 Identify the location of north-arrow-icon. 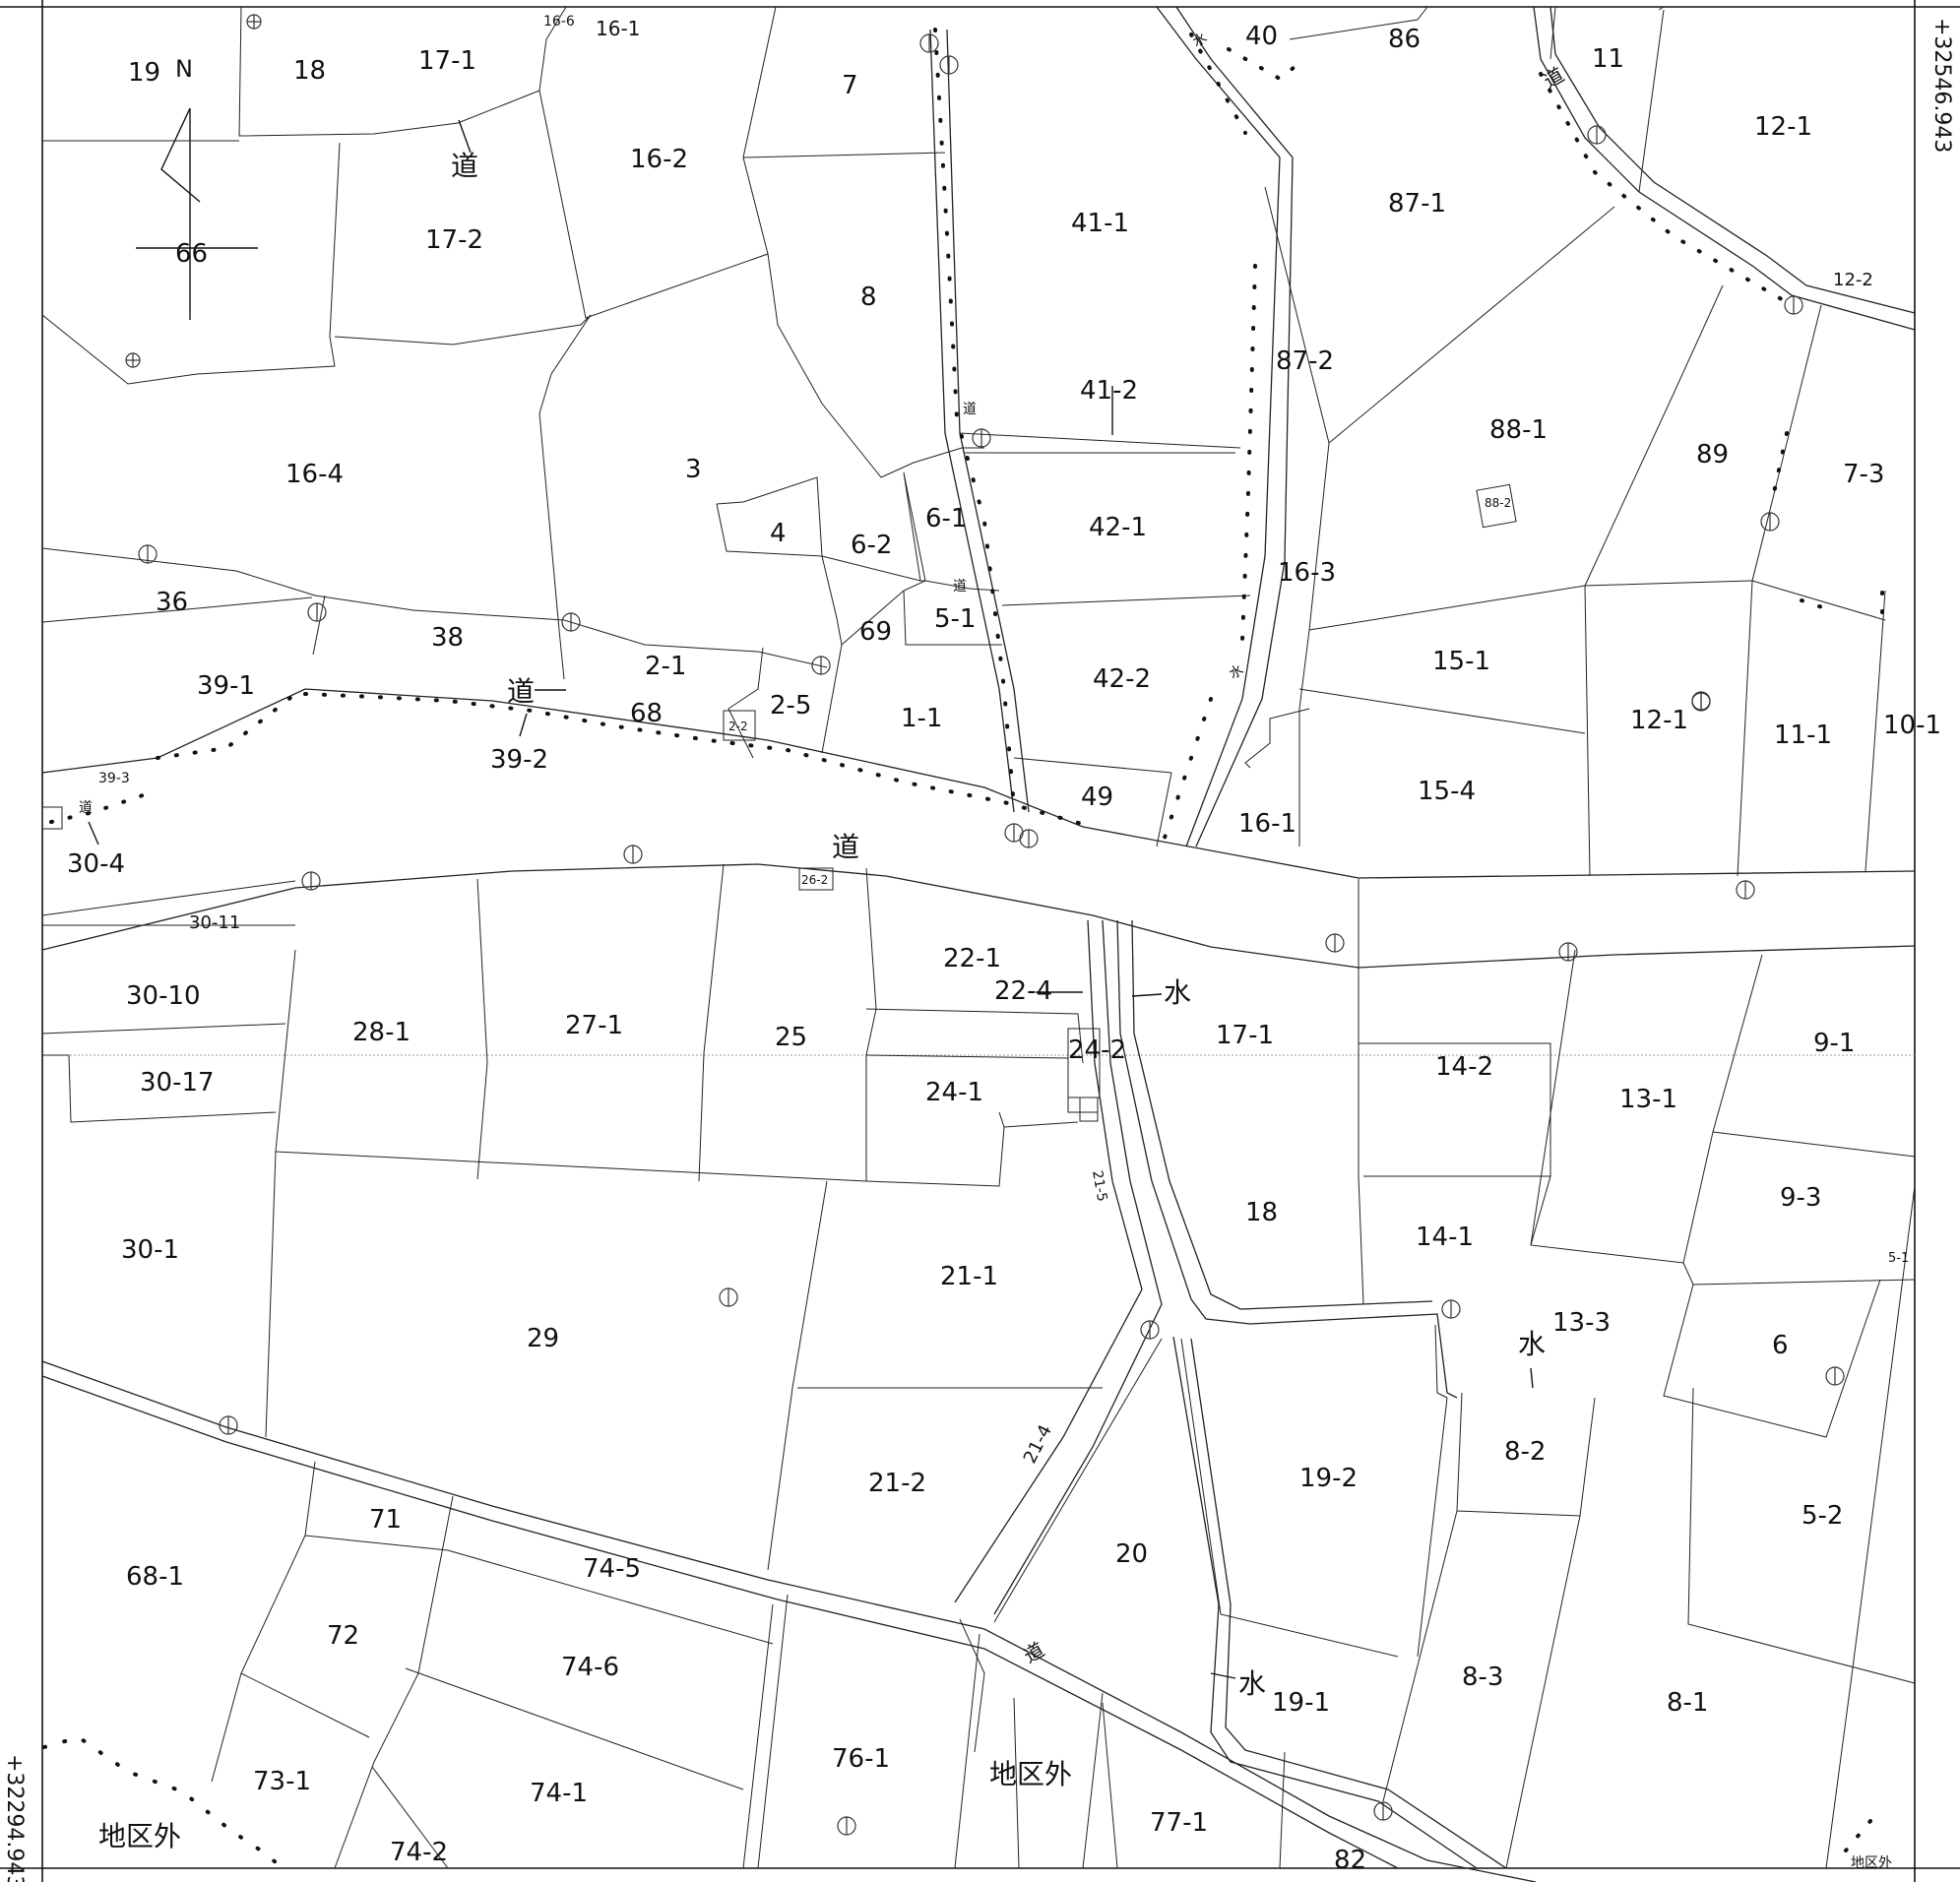
(197, 213).